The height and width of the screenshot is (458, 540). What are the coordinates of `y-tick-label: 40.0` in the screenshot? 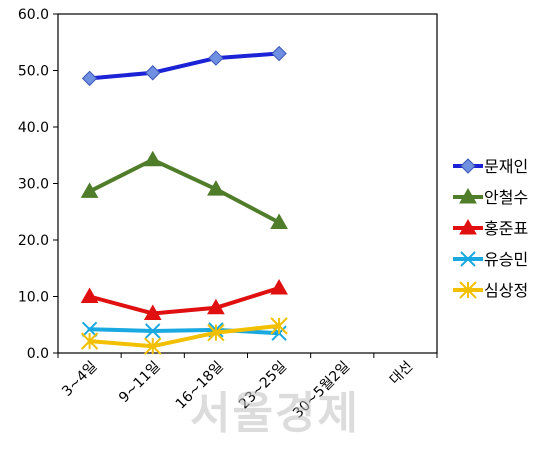 It's located at (33, 128).